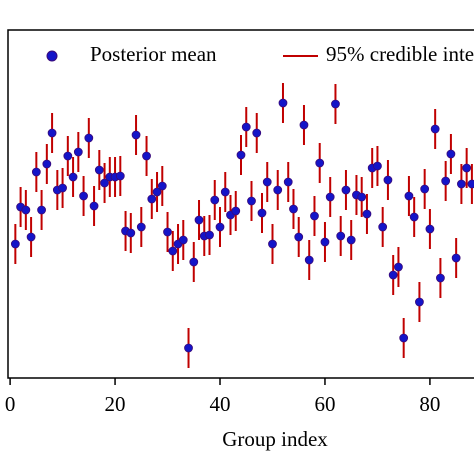 This screenshot has width=474, height=474. I want to click on legend-label: 95% credible interval, so click(400, 54).